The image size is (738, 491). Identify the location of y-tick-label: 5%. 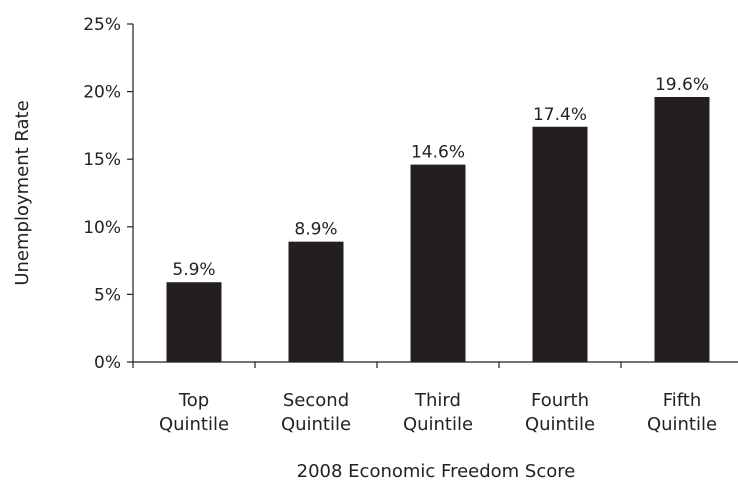
(107, 295).